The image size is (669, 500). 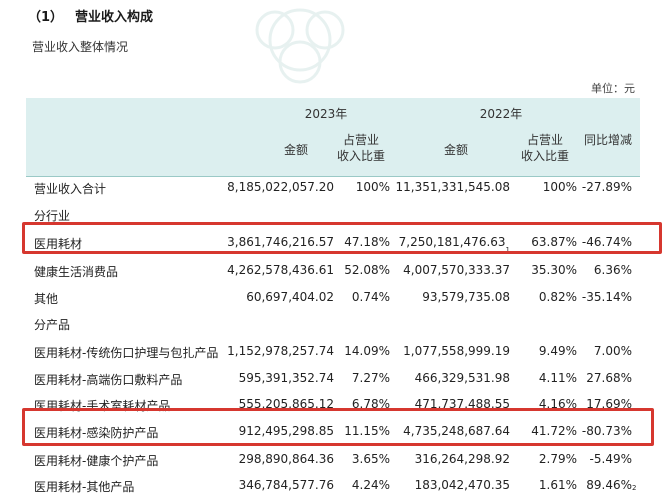 What do you see at coordinates (507, 250) in the screenshot?
I see `footnote-marker: 1` at bounding box center [507, 250].